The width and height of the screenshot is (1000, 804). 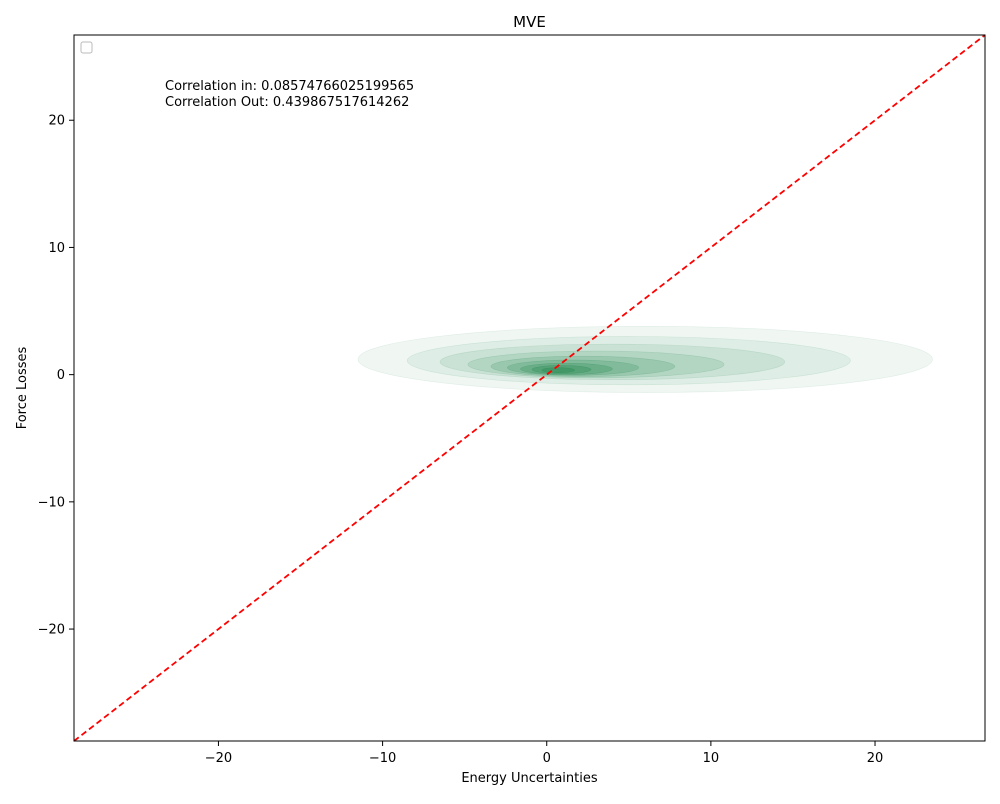 What do you see at coordinates (547, 758) in the screenshot?
I see `x-tick-label: 0` at bounding box center [547, 758].